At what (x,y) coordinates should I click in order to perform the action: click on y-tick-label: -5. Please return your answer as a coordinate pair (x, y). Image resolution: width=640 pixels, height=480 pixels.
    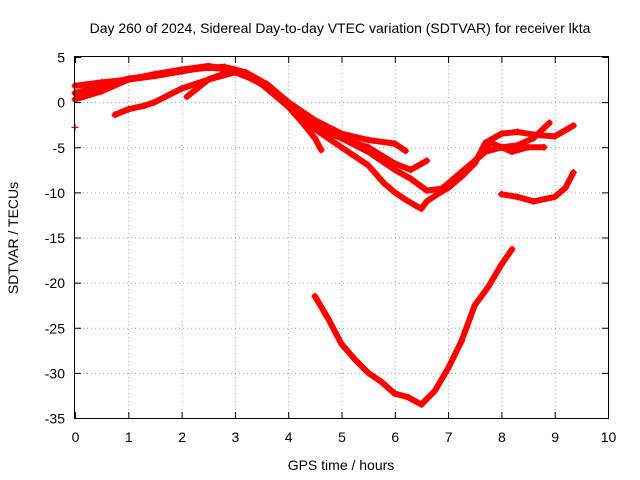
    Looking at the image, I should click on (59, 148).